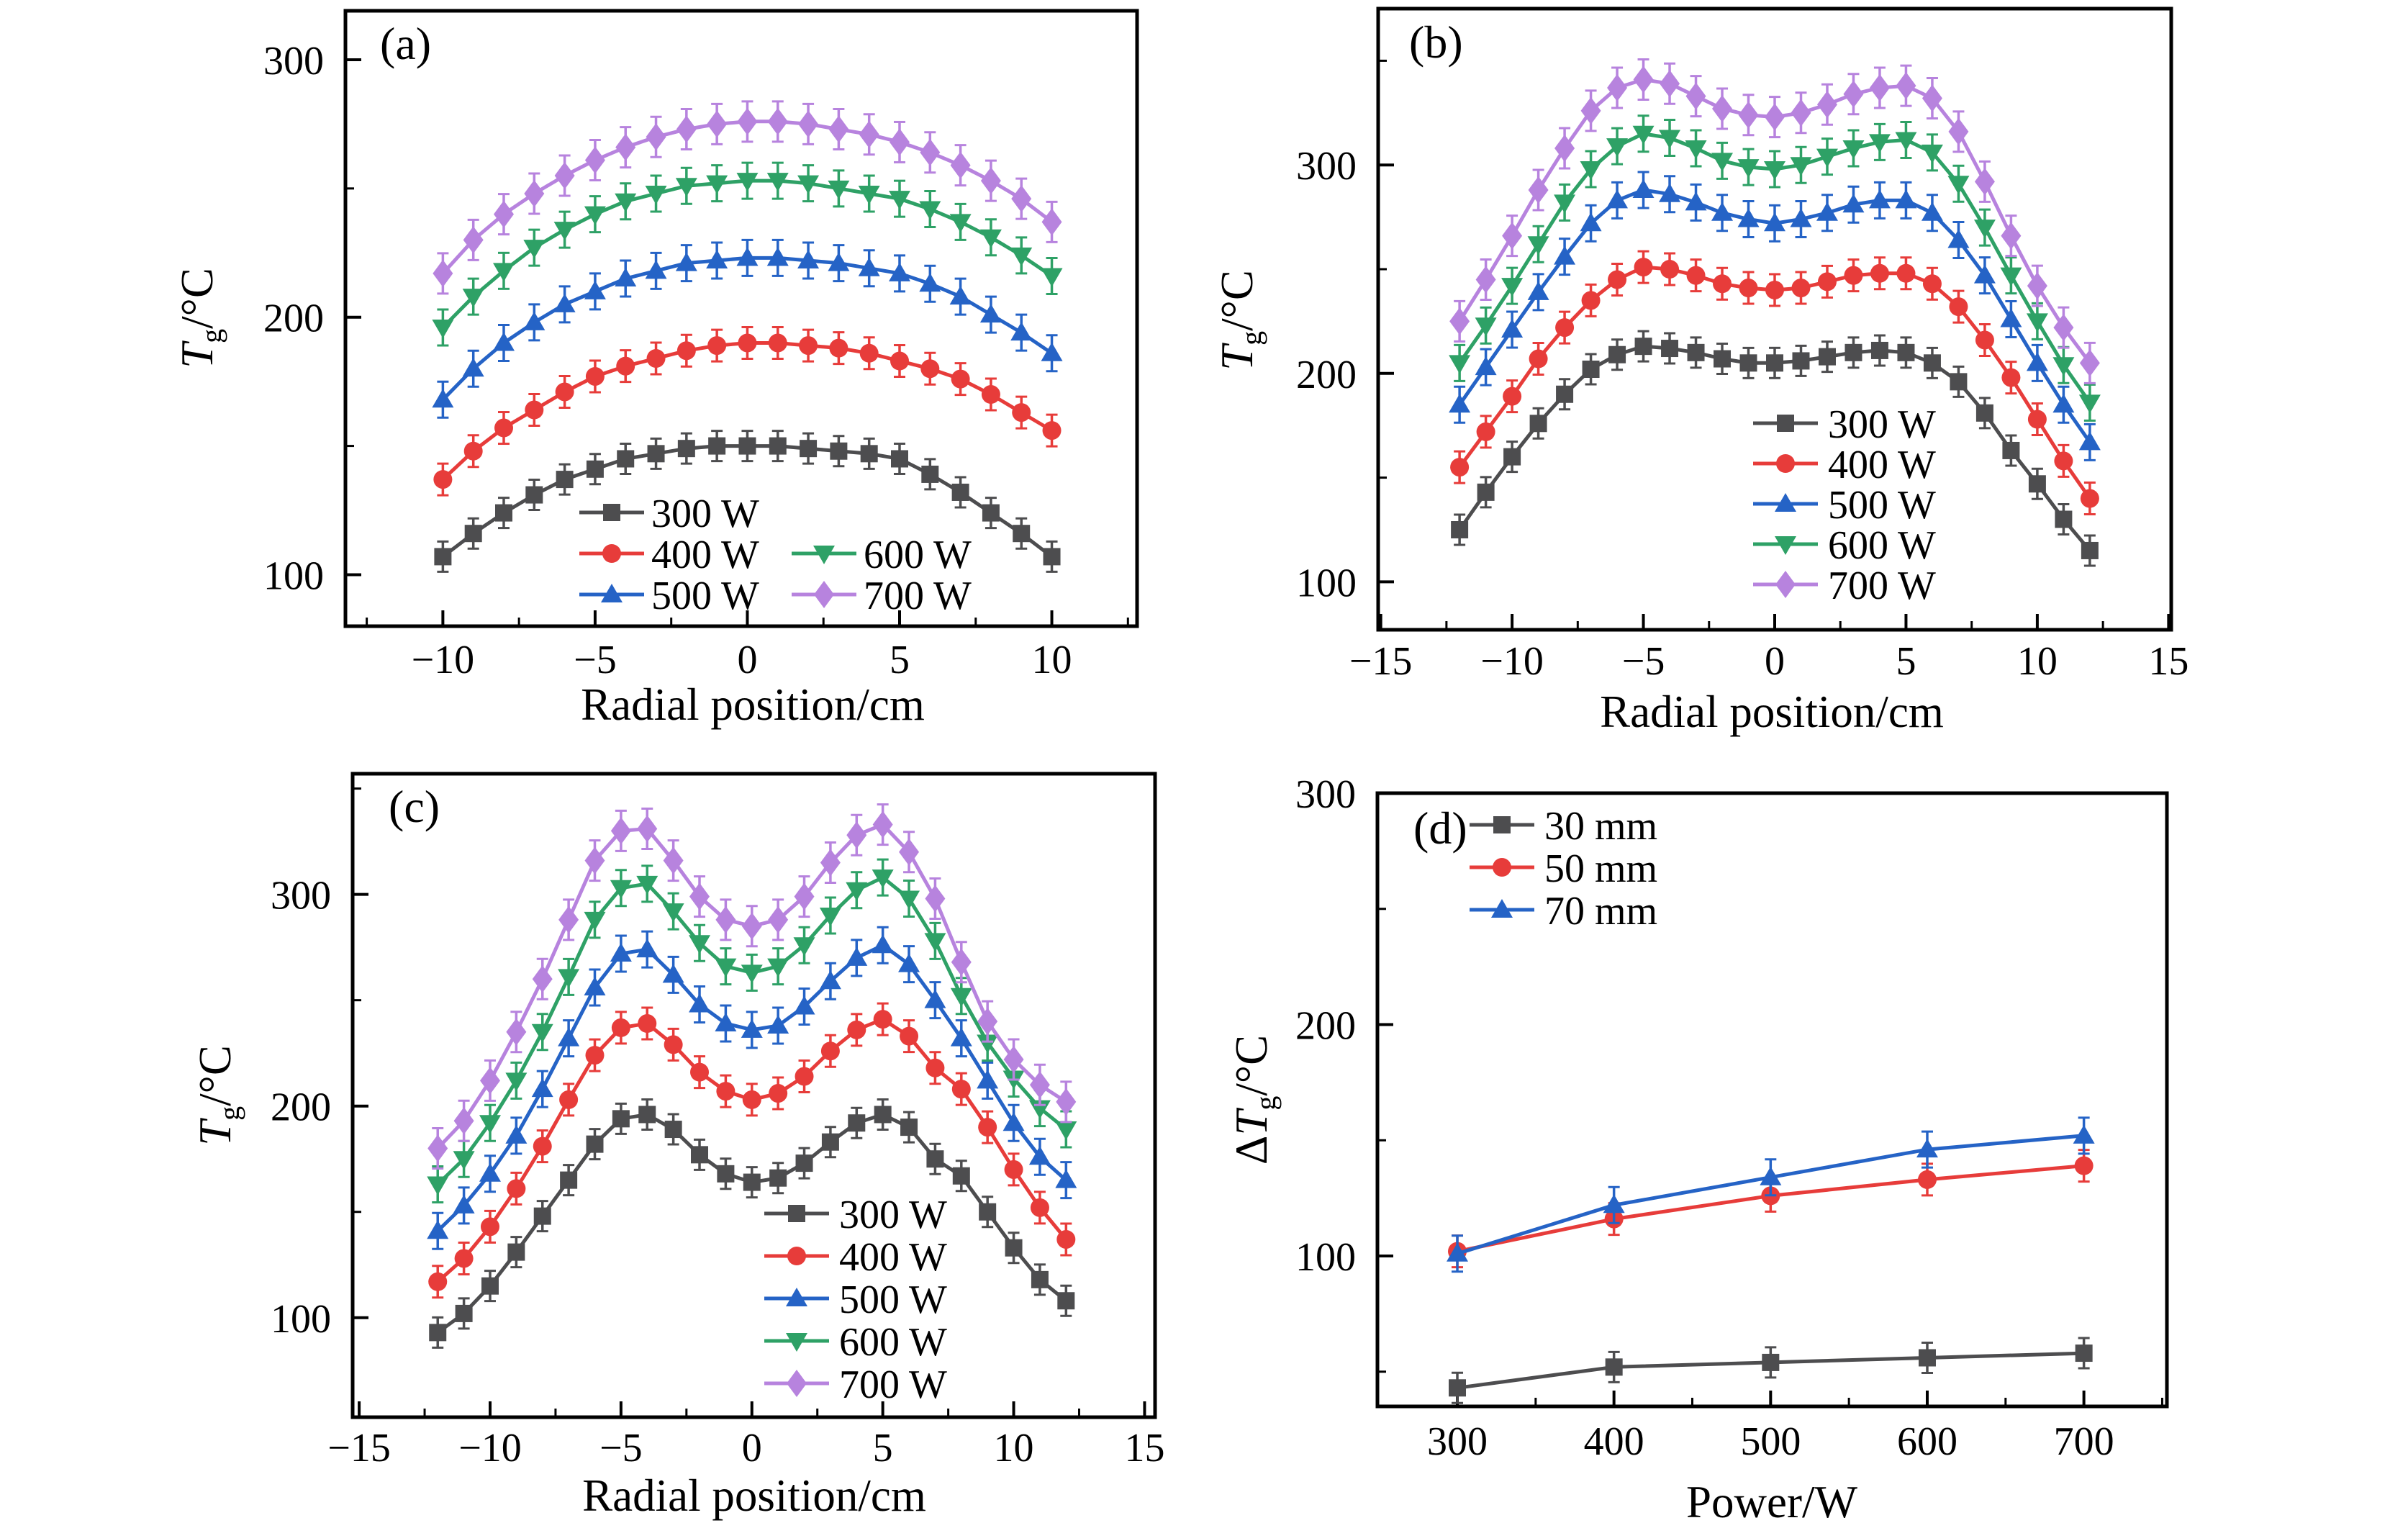 The image size is (2408, 1523). Describe the element at coordinates (1775, 662) in the screenshot. I see `x-tick-label: 0` at that location.